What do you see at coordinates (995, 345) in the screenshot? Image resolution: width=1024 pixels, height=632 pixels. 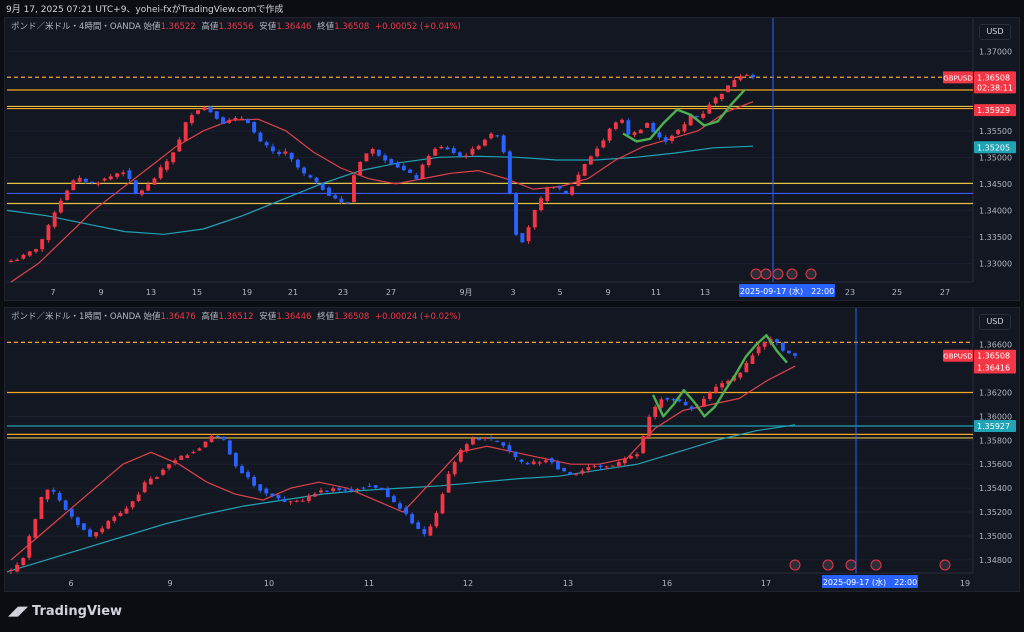 I see `y-tick-label: 1.36600` at bounding box center [995, 345].